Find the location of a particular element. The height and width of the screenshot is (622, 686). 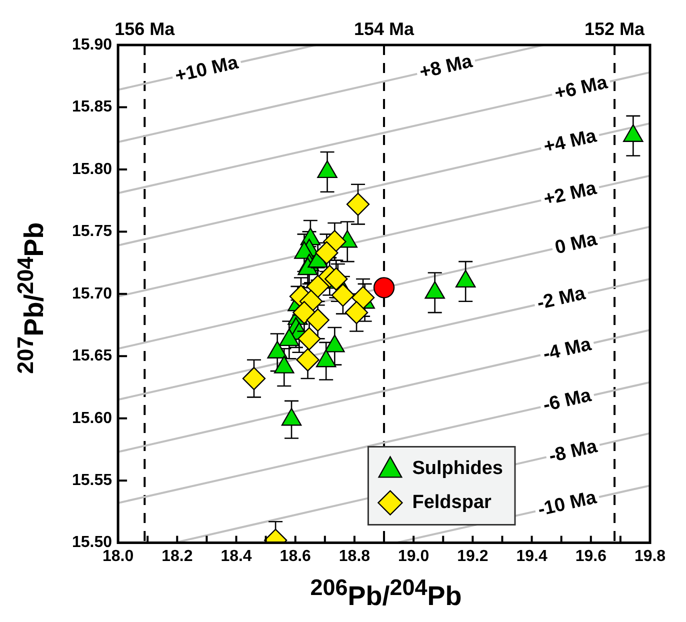

x-tick-label: 18.2 is located at coordinates (177, 556).